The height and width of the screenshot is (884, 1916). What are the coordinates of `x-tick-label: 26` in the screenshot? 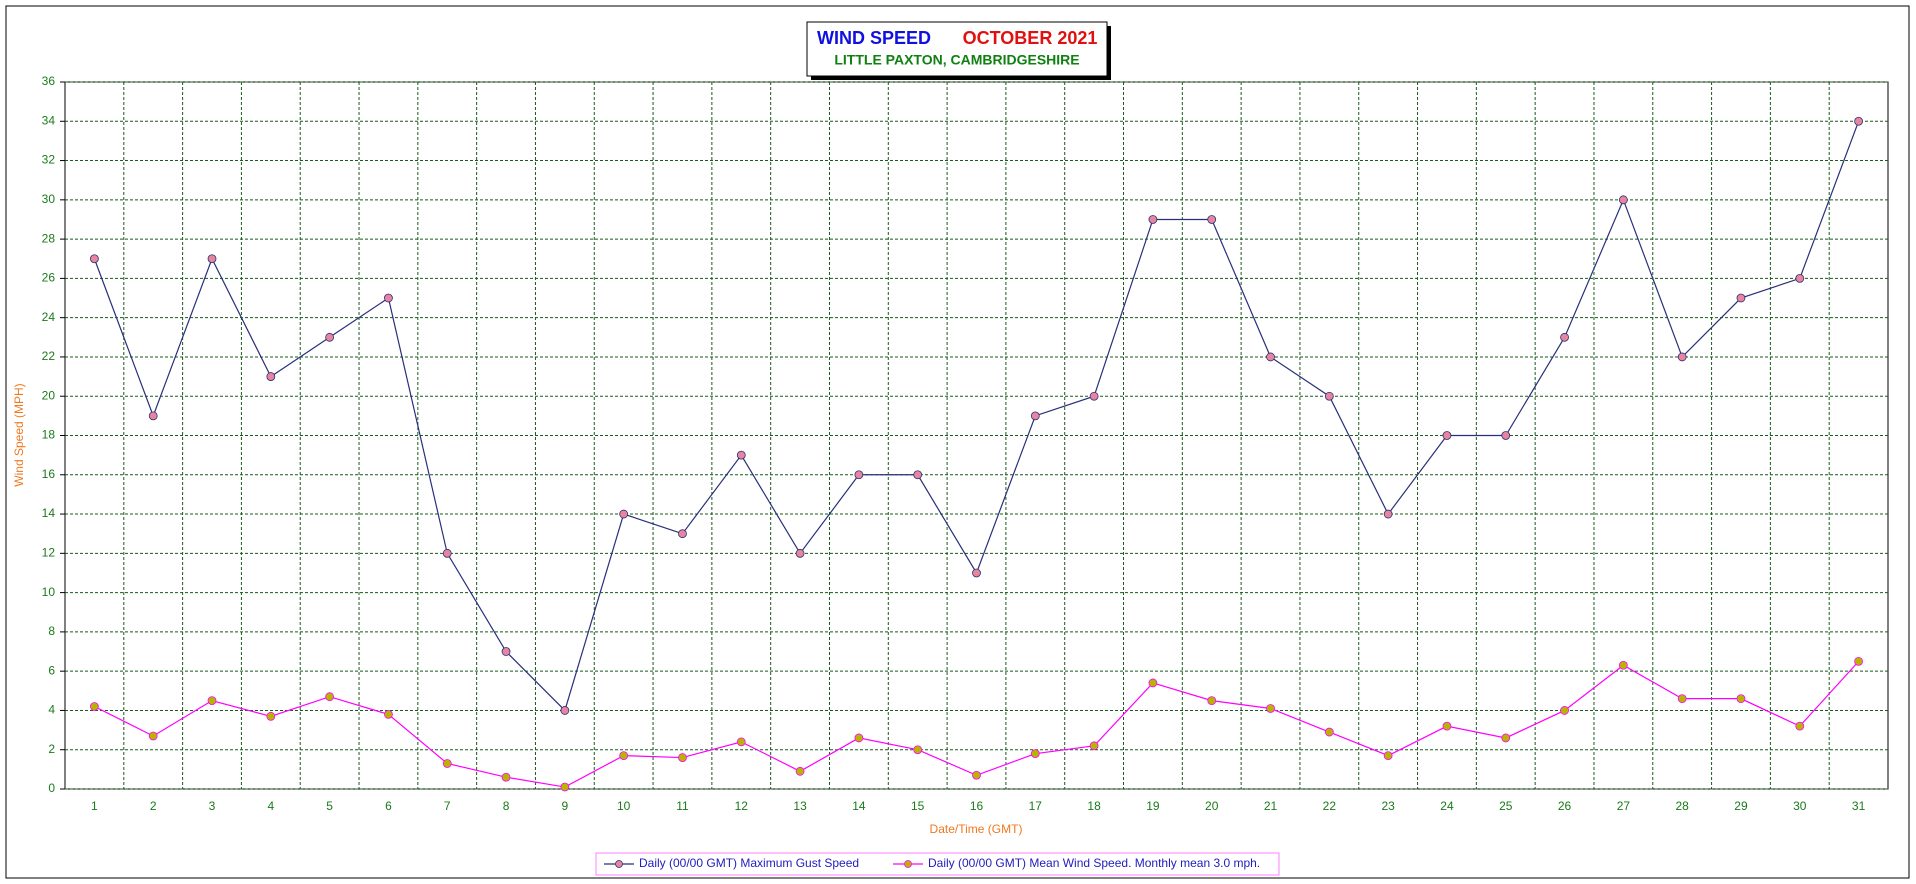 It's located at (1565, 806).